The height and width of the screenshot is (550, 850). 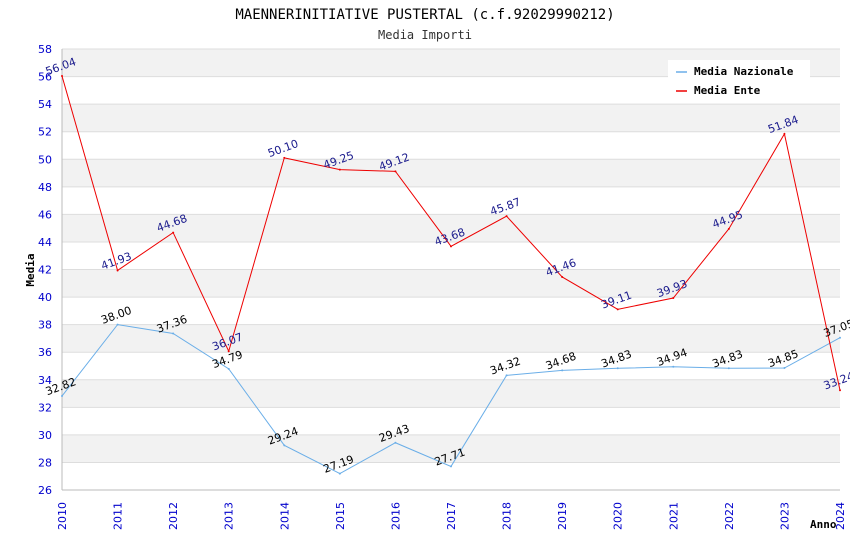 I want to click on y-tick-label: 44, so click(x=45, y=242).